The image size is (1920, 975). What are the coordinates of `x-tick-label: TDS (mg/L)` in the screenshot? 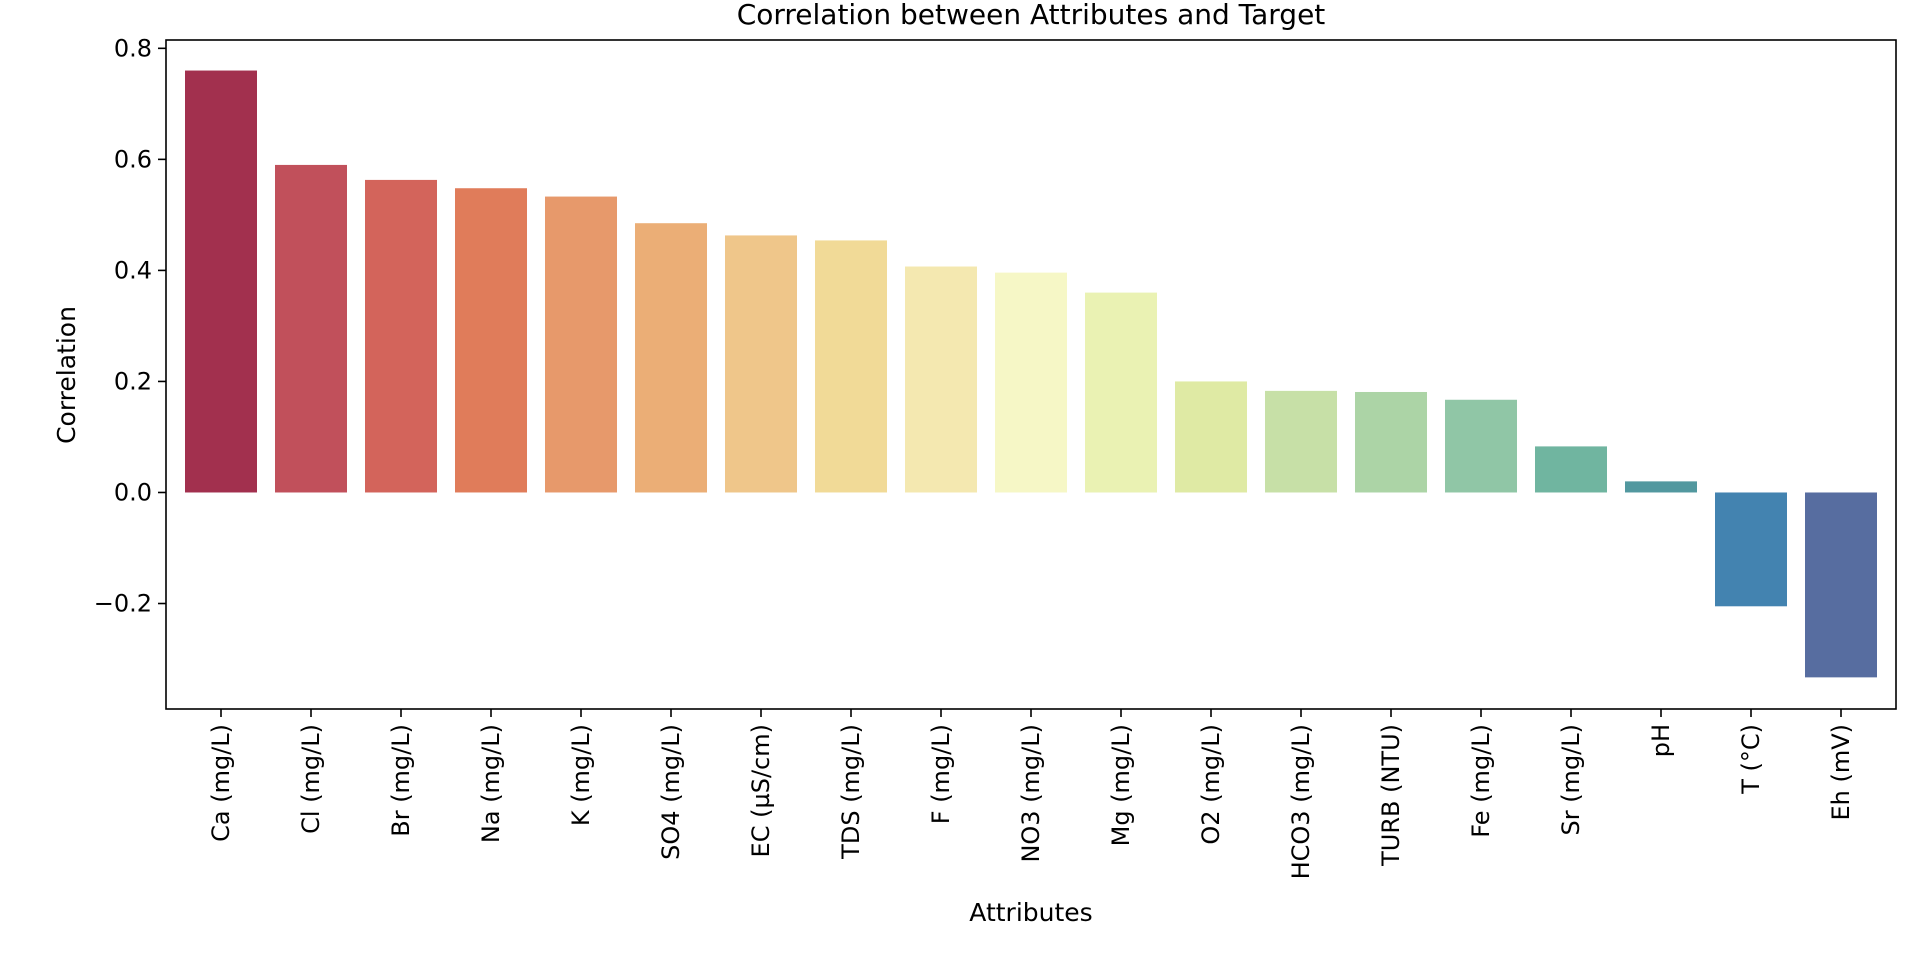 It's located at (851, 792).